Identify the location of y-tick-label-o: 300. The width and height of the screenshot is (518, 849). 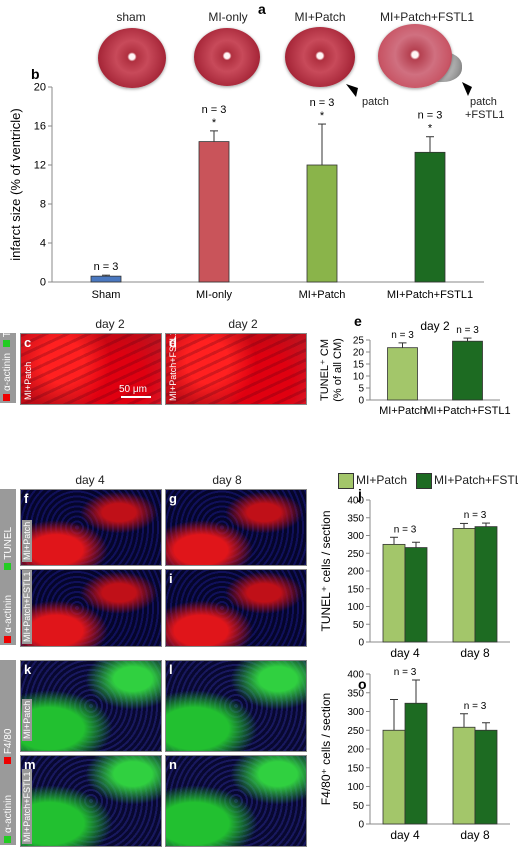
(355, 712).